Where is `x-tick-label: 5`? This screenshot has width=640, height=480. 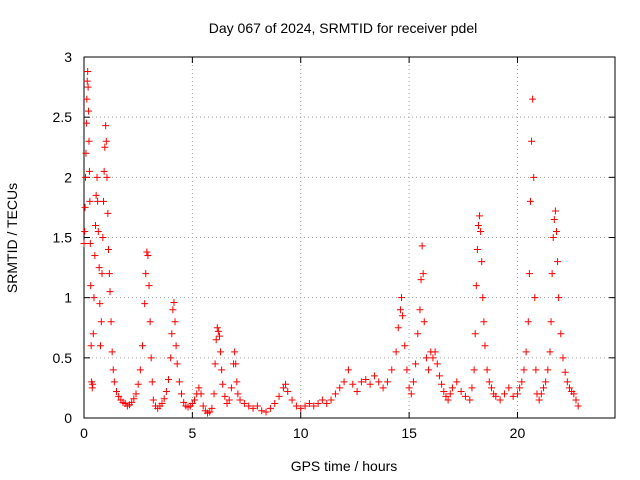 x-tick-label: 5 is located at coordinates (192, 433).